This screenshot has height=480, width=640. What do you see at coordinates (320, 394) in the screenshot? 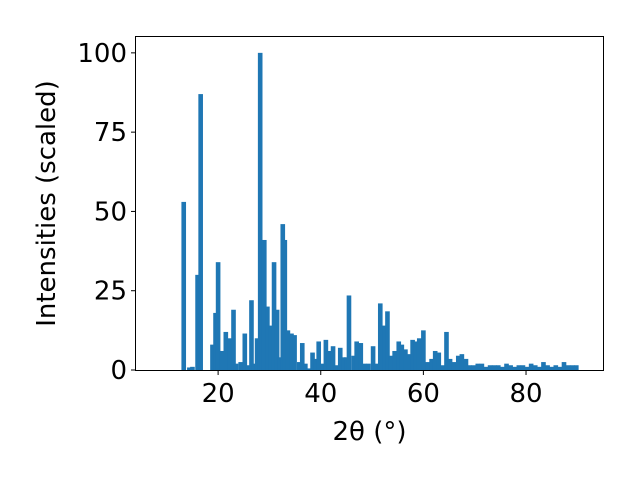
I see `x-tick-label: 40` at bounding box center [320, 394].